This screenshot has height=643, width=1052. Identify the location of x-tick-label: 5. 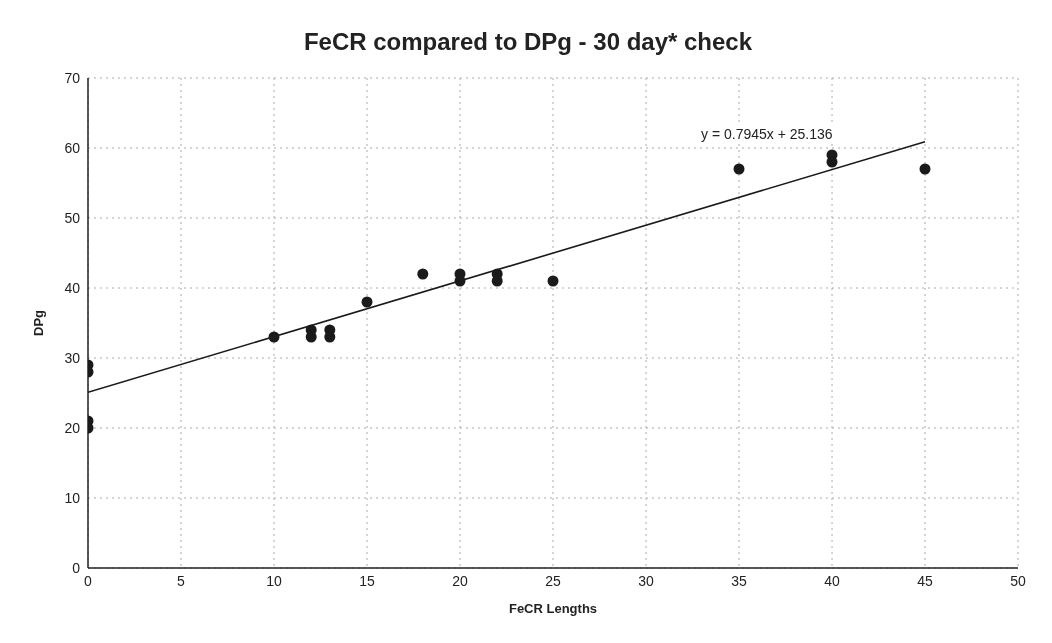
(181, 580).